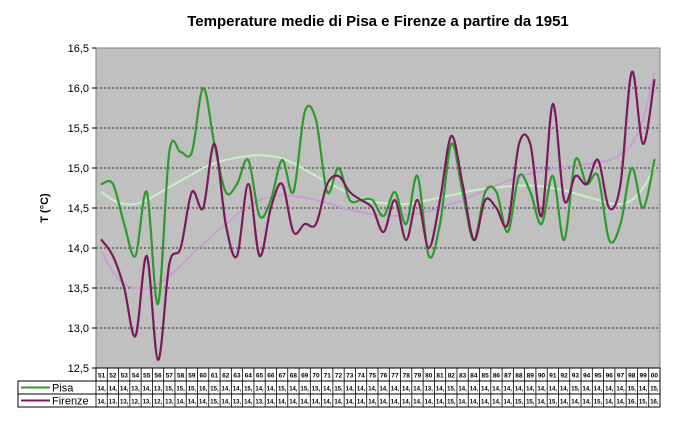 This screenshot has width=690, height=425. Describe the element at coordinates (181, 376) in the screenshot. I see `x-tick-label: 58` at that location.